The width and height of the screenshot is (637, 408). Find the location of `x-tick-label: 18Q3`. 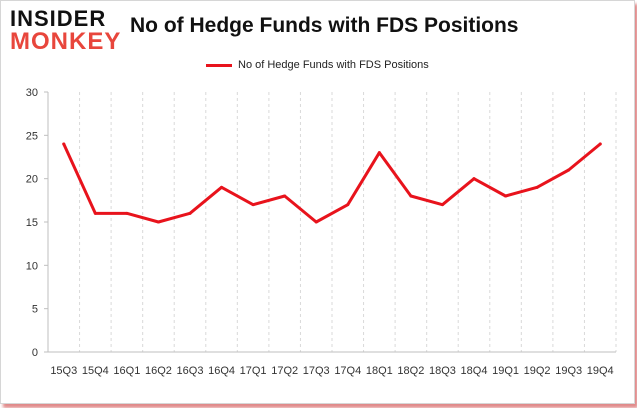

x-tick-label: 18Q3 is located at coordinates (442, 371).